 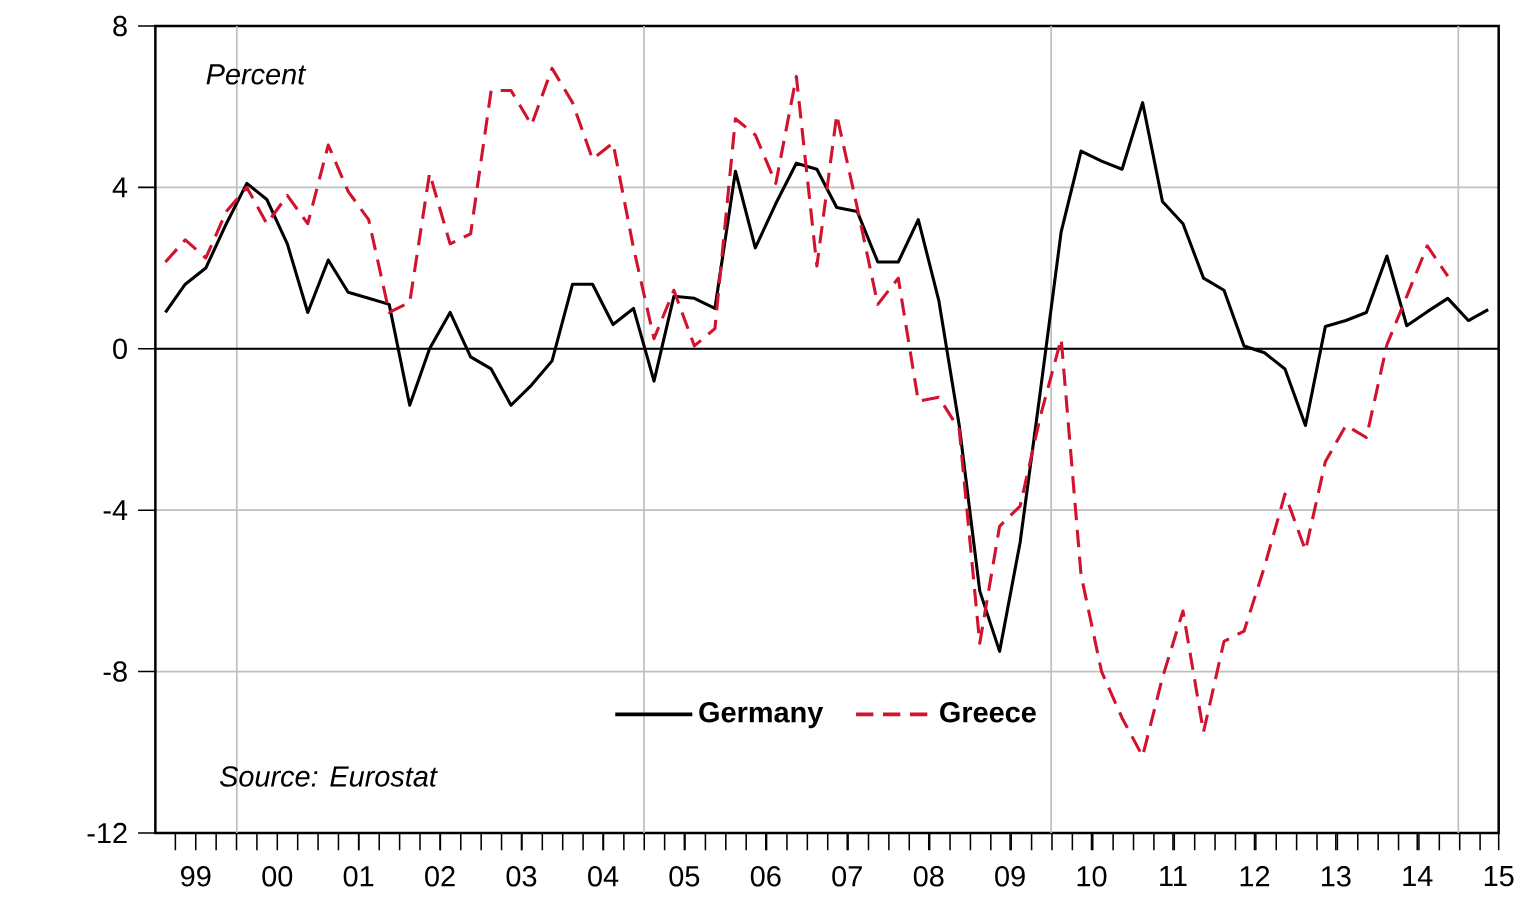 What do you see at coordinates (120, 26) in the screenshot?
I see `y-tick-label: 8` at bounding box center [120, 26].